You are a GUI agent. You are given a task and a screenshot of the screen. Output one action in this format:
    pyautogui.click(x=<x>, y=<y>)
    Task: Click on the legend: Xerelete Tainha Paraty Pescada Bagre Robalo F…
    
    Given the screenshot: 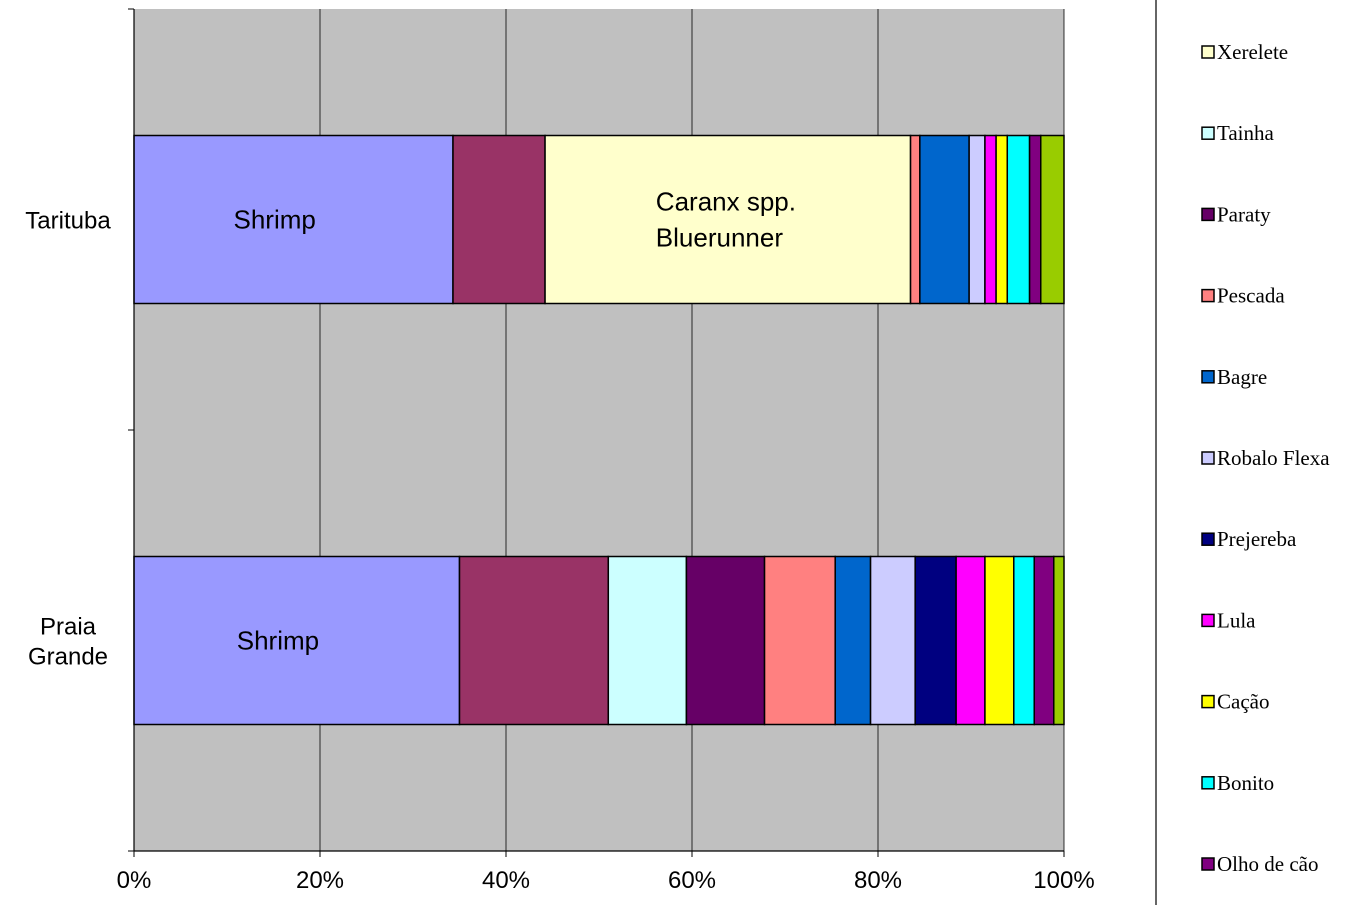 What is the action you would take?
    pyautogui.click(x=1265, y=458)
    